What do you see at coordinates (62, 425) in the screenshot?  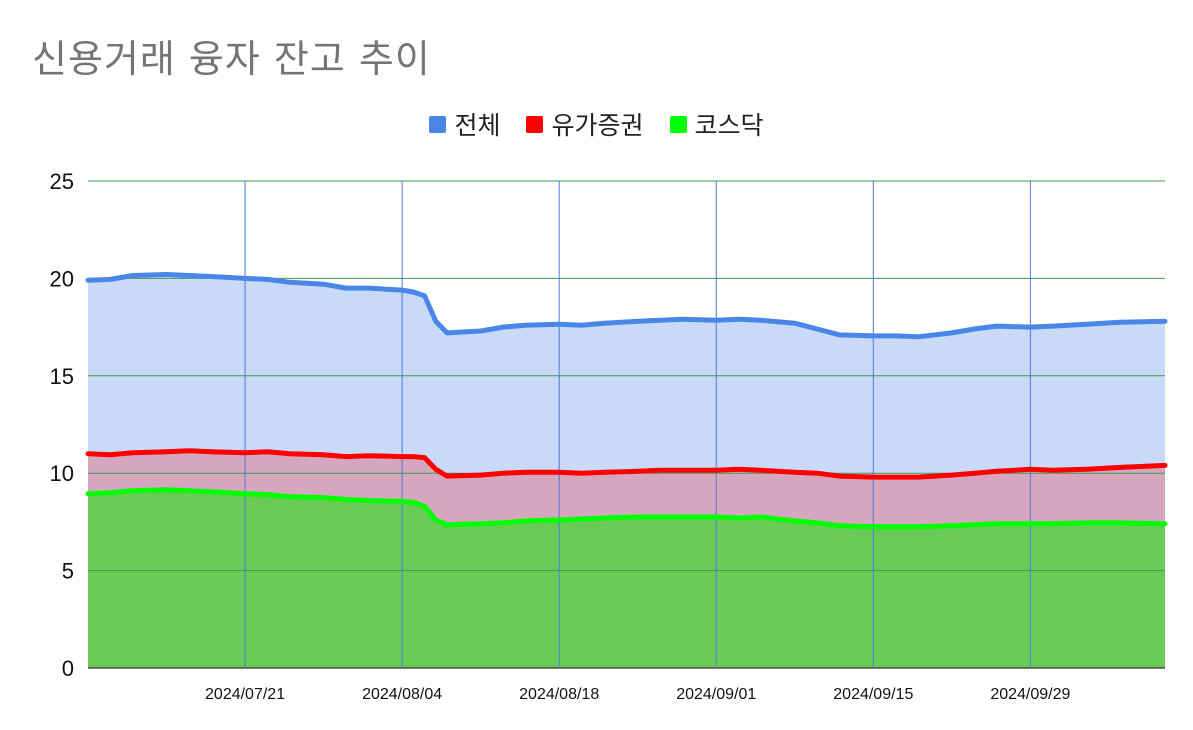 I see `y-axis-ticks: 0 5 10 15 20 25` at bounding box center [62, 425].